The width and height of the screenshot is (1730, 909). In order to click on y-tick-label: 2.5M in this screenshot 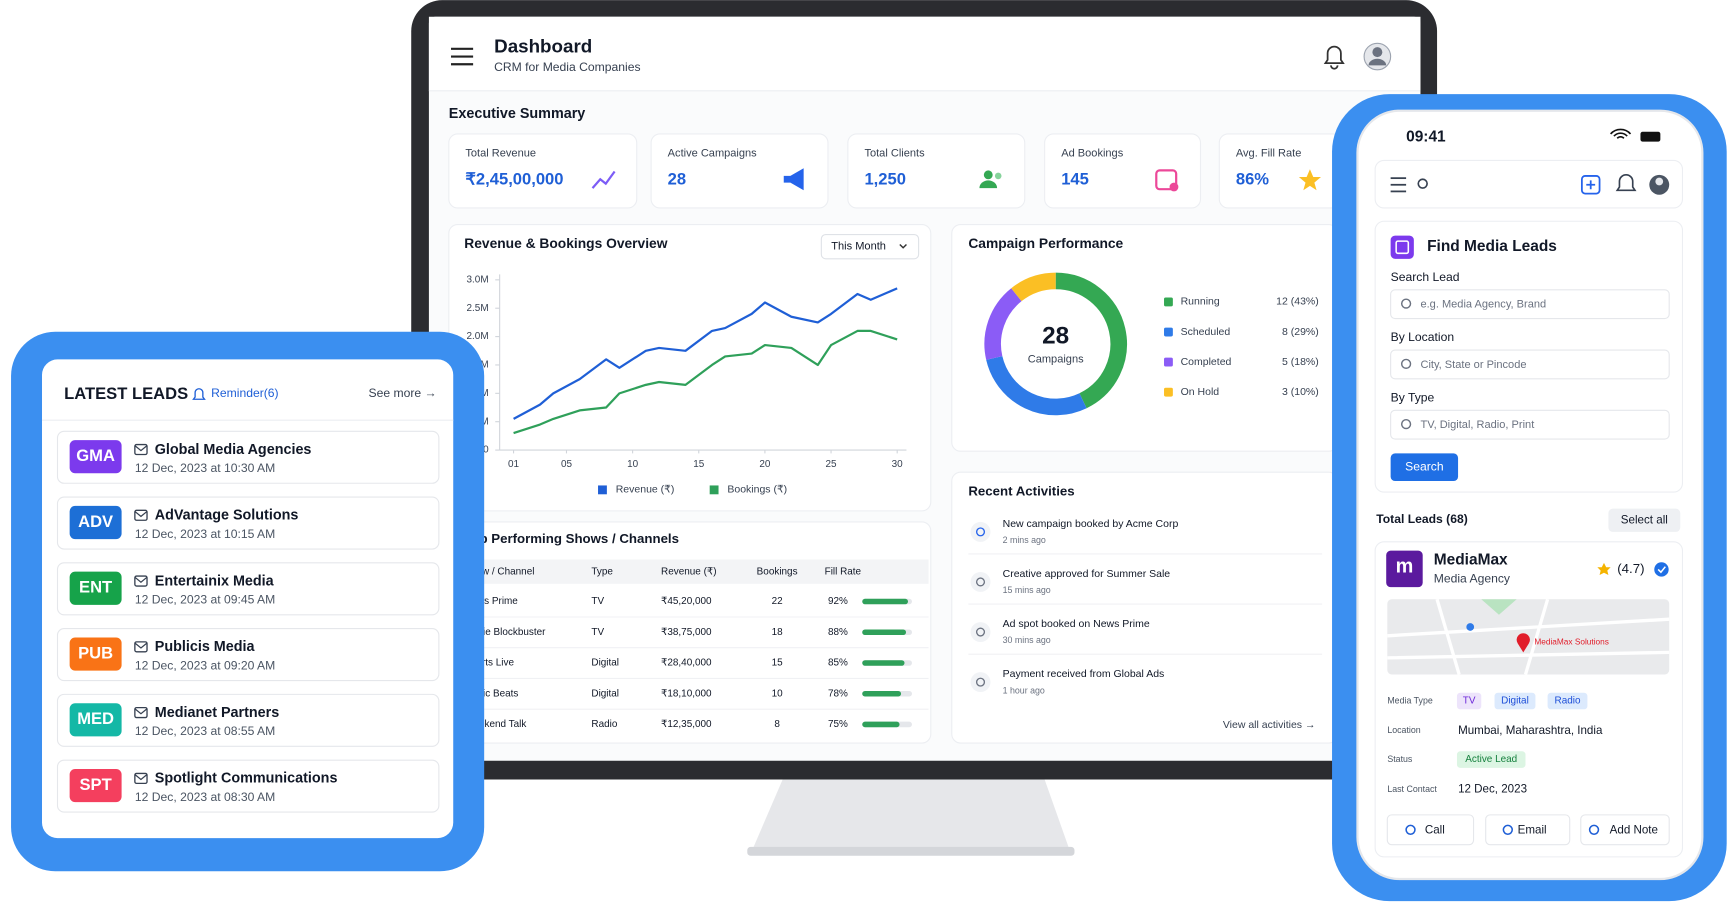, I will do `click(478, 308)`.